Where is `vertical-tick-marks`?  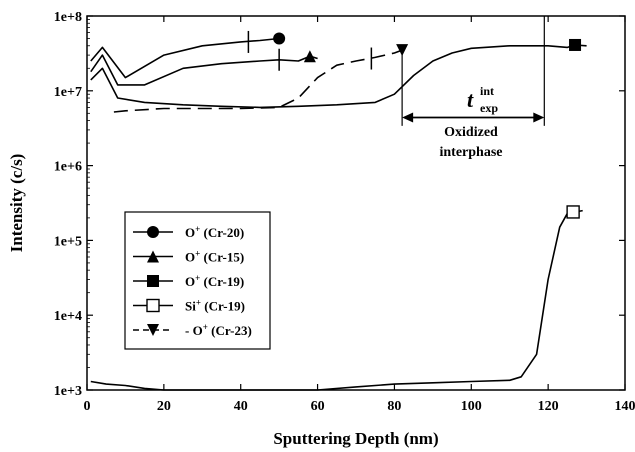 vertical-tick-marks is located at coordinates (310, 50).